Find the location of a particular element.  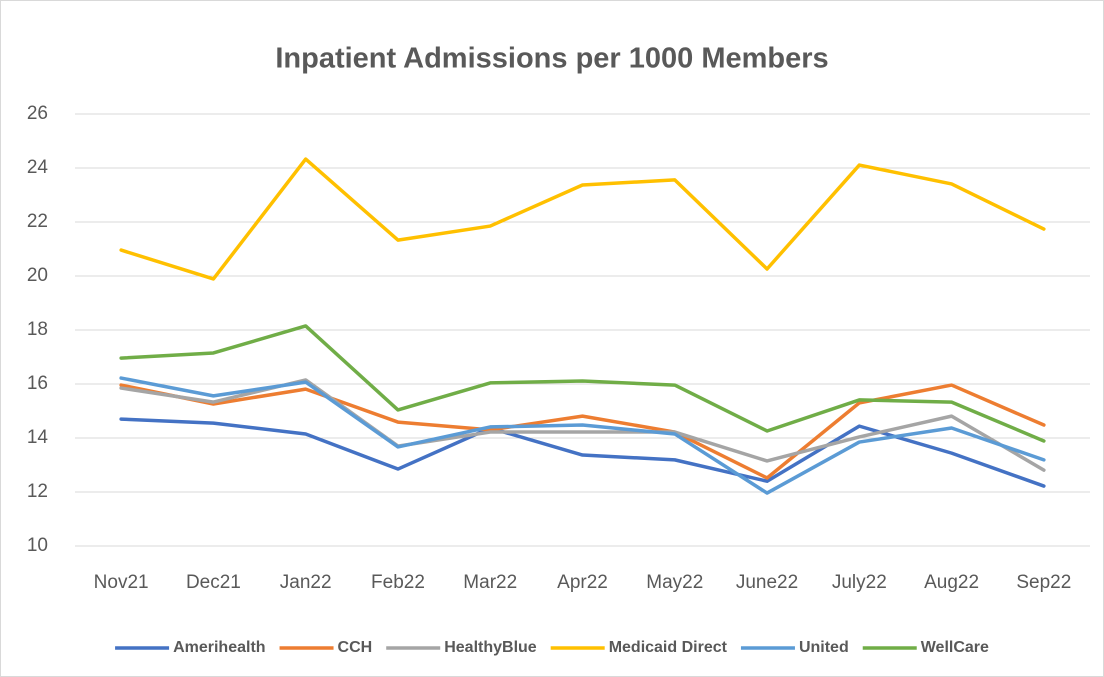

y-tick-label: 26 is located at coordinates (37, 113).